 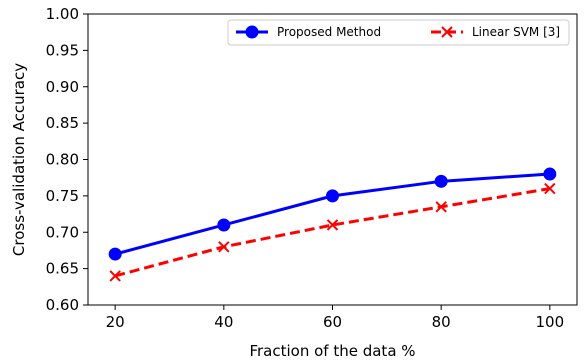 What do you see at coordinates (62, 232) in the screenshot?
I see `y-tick-label: 0.70` at bounding box center [62, 232].